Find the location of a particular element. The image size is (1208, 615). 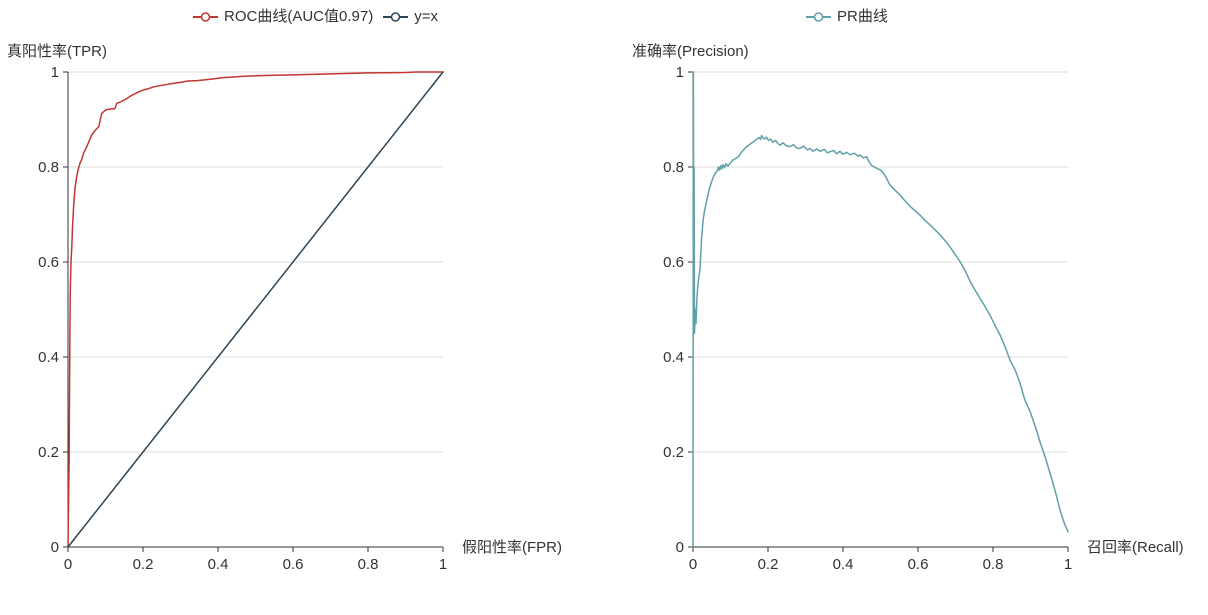

legend-label-roc-curve: ROC曲线(AUC值0.97) is located at coordinates (299, 16).